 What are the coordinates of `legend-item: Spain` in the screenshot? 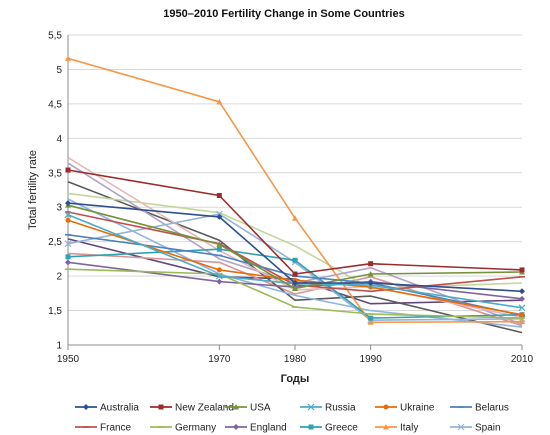 It's located at (475, 428).